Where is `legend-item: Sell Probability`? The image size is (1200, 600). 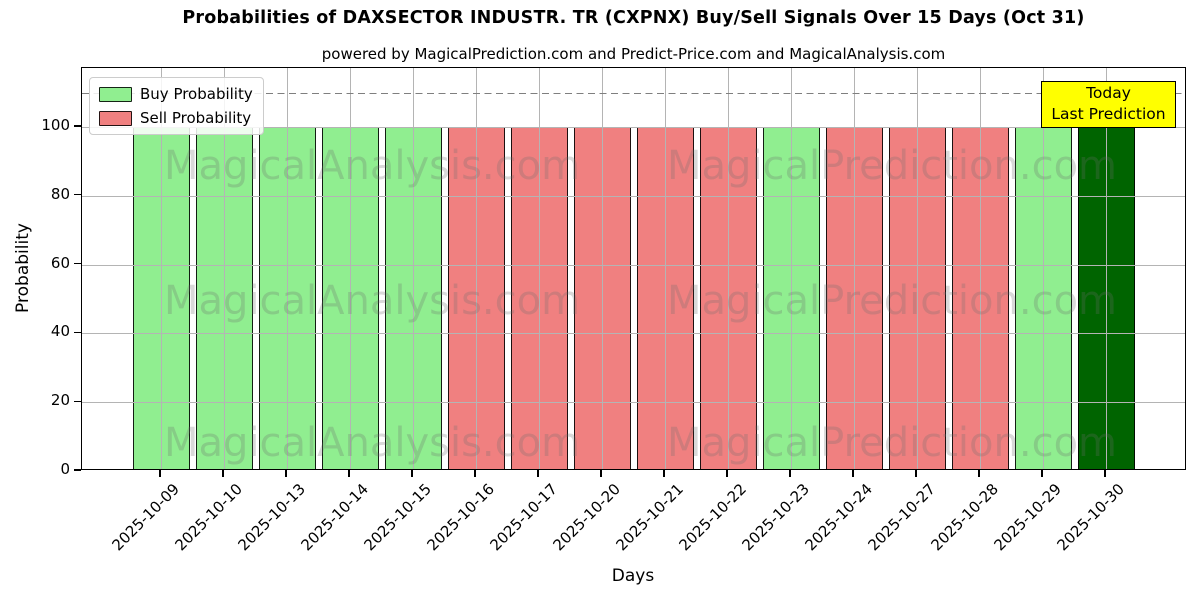 legend-item: Sell Probability is located at coordinates (176, 118).